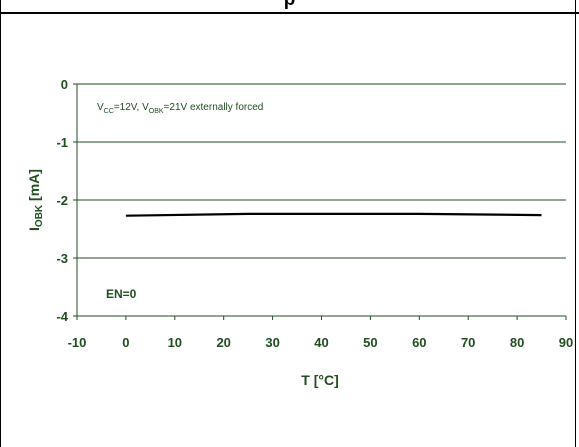  Describe the element at coordinates (121, 294) in the screenshot. I see `en-annotation: EN=0` at that location.